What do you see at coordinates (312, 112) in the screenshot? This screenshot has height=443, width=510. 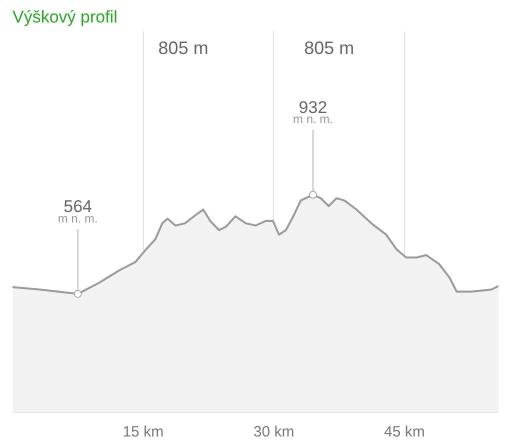 I see `annotation: 932 m n. m.` at bounding box center [312, 112].